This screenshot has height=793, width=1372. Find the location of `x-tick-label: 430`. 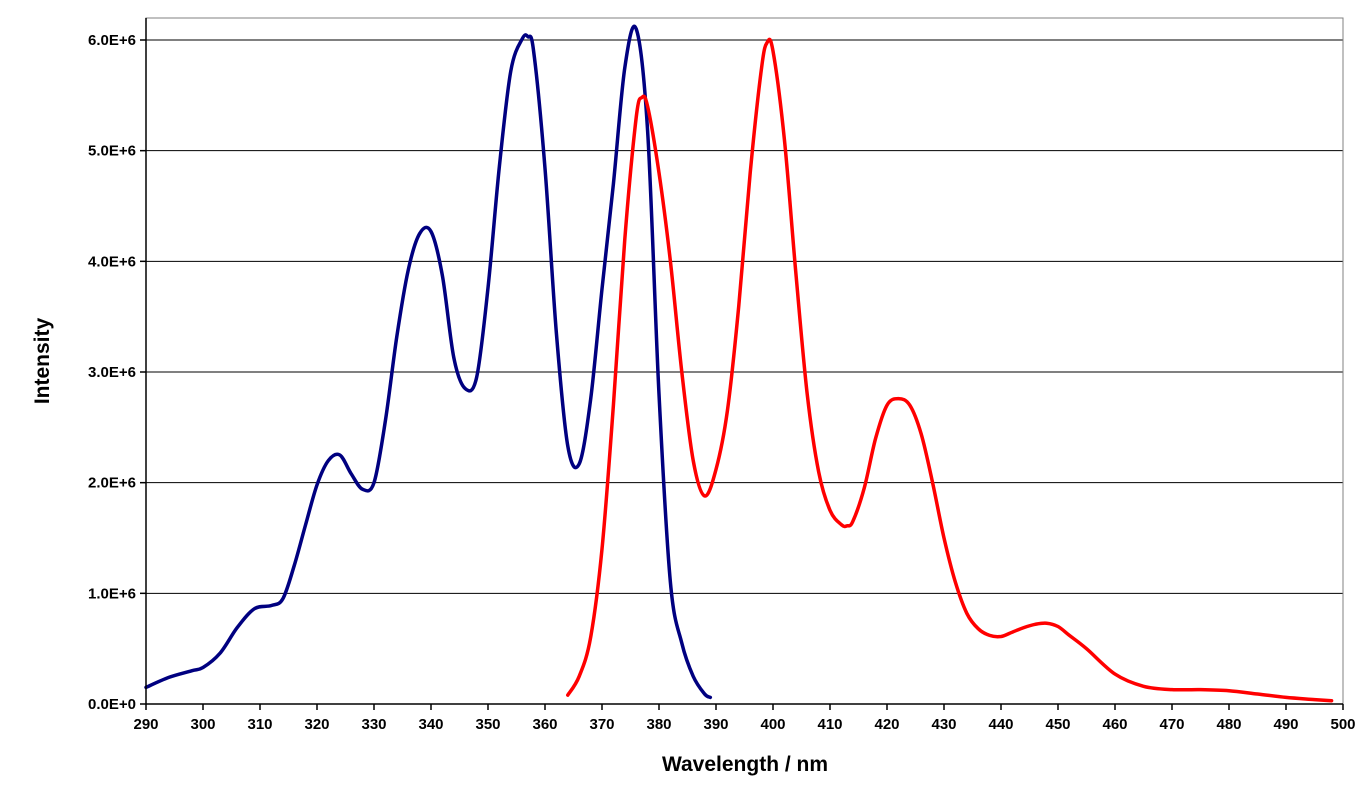

x-tick-label: 430 is located at coordinates (943, 724).